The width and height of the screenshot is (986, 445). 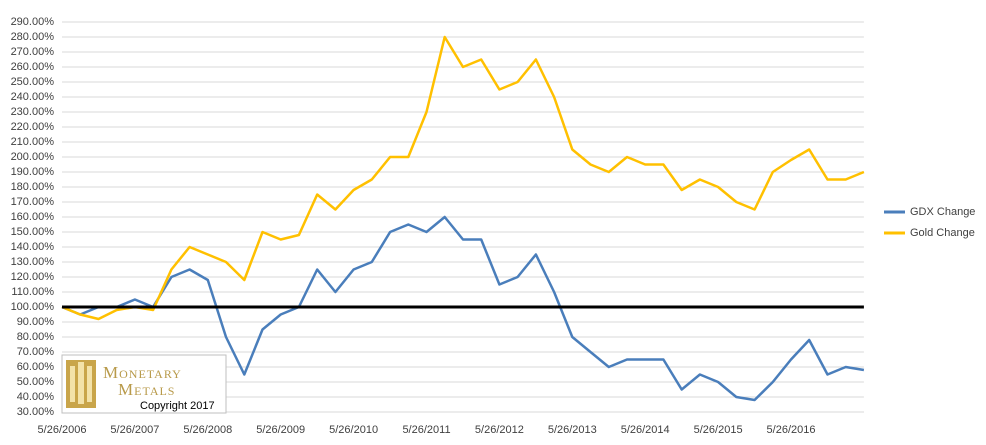 I want to click on x-tick-label: 5/26/2006, so click(x=62, y=430).